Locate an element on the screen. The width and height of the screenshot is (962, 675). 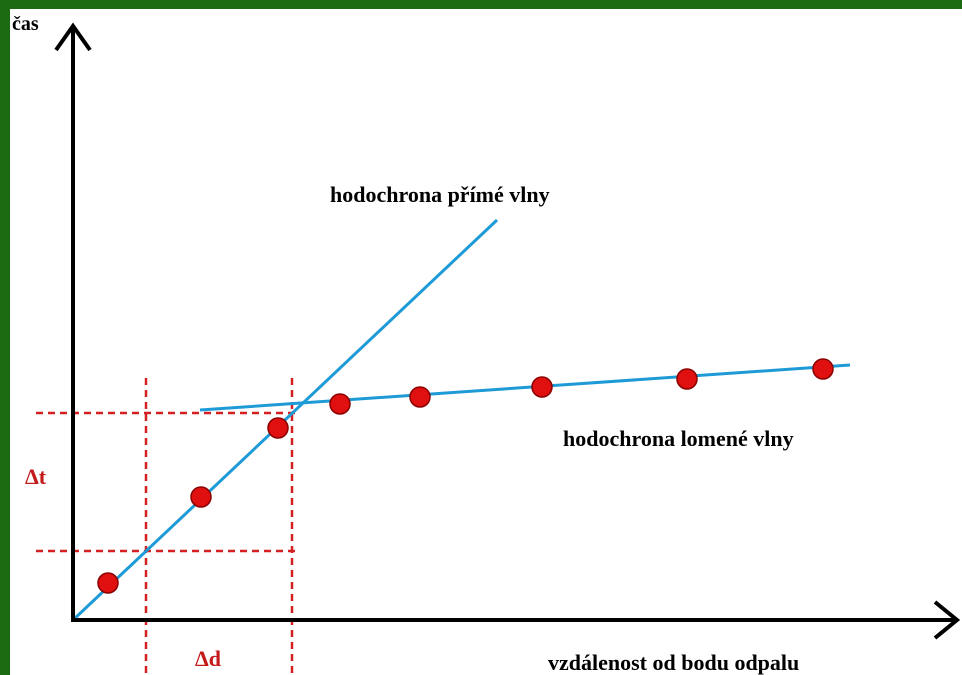
refracted-wave-label: hodochrona lomené vlny is located at coordinates (678, 438).